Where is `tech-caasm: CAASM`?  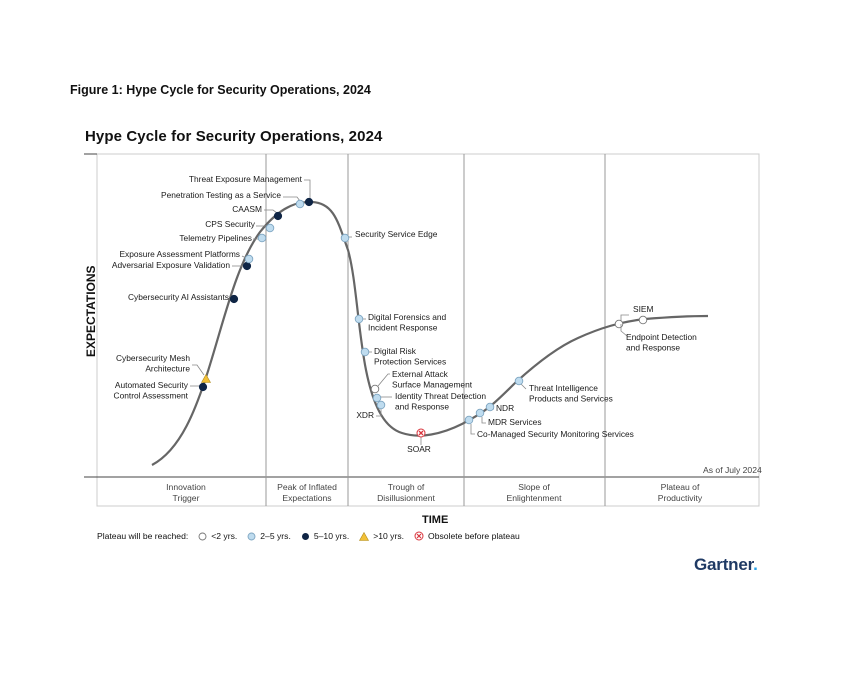
tech-caasm: CAASM is located at coordinates (257, 212).